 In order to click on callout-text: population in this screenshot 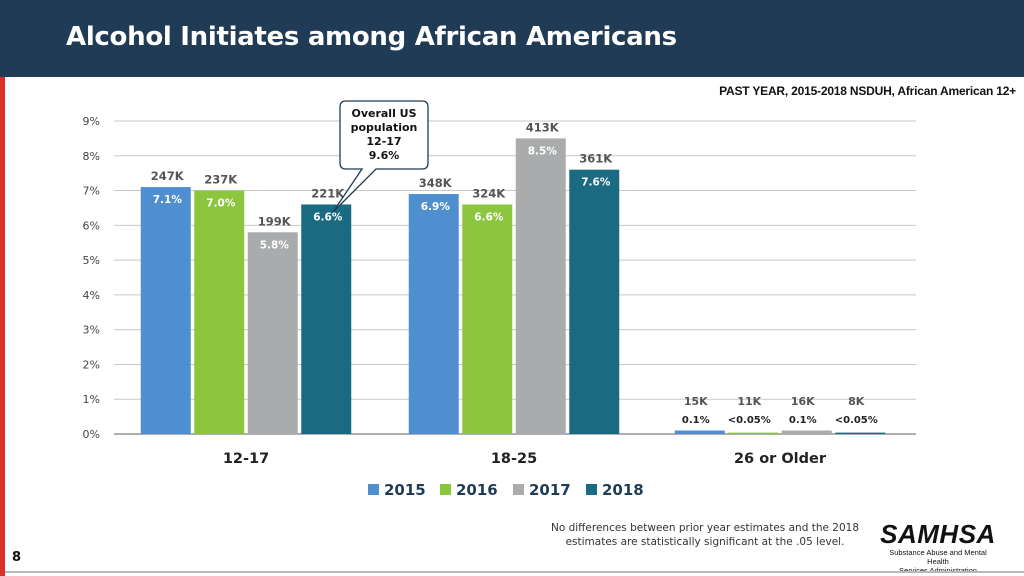, I will do `click(384, 127)`.